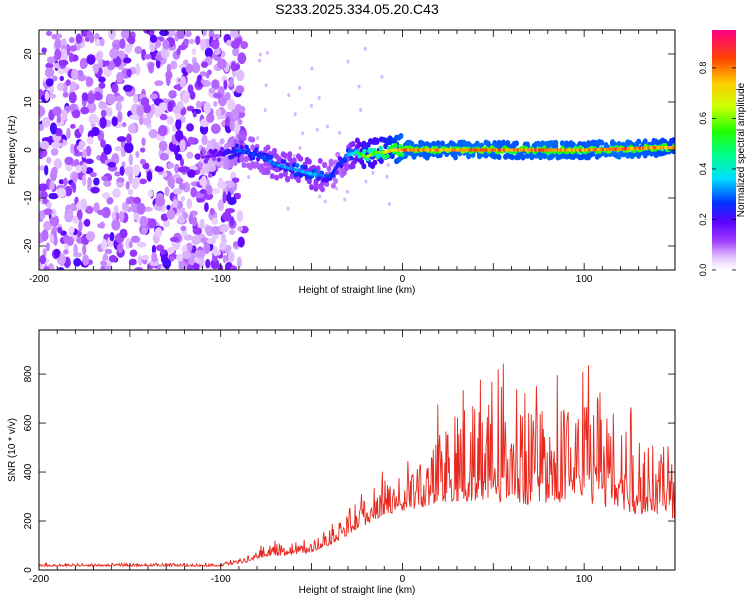  What do you see at coordinates (28, 570) in the screenshot?
I see `y-tick-label: 0` at bounding box center [28, 570].